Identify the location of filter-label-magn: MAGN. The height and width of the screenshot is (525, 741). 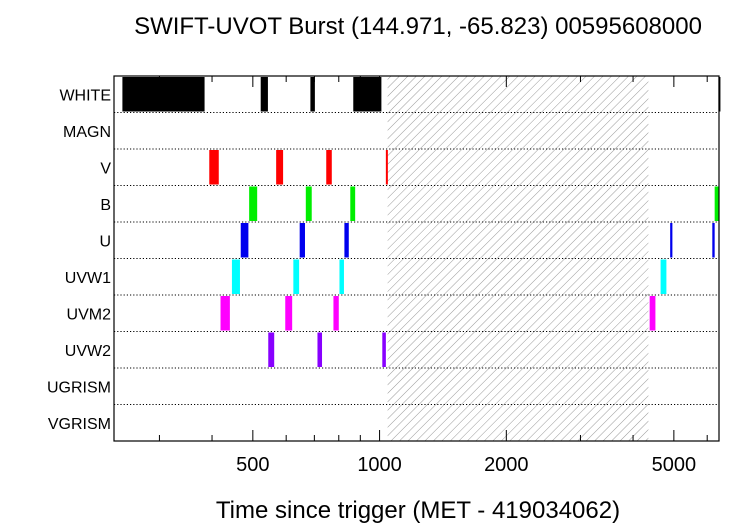
(87, 132).